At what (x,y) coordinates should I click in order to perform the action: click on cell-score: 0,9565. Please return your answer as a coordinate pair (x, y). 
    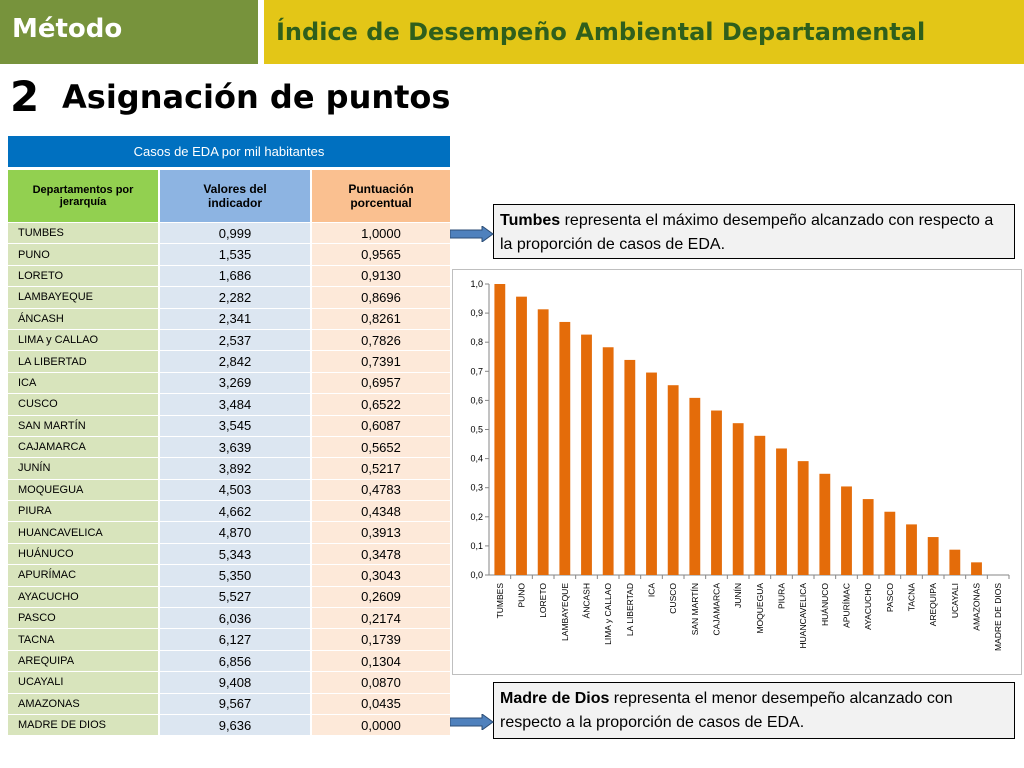
    Looking at the image, I should click on (382, 254).